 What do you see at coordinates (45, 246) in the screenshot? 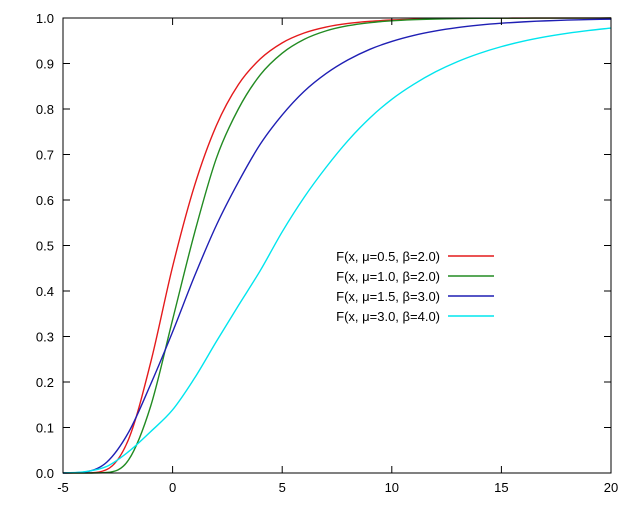
I see `y-tick-label: 0.5` at bounding box center [45, 246].